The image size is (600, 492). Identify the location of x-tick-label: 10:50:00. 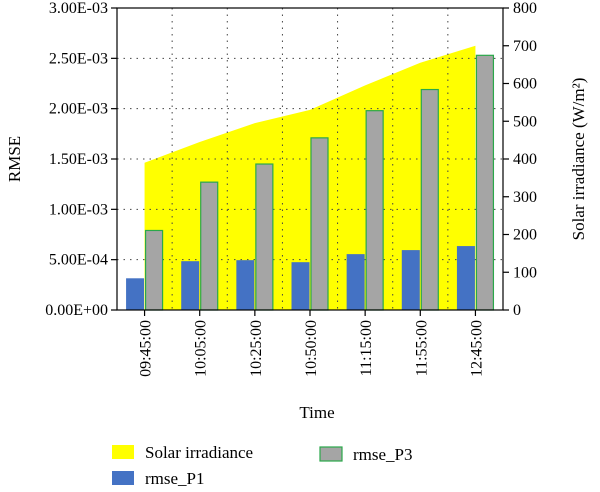
(311, 348).